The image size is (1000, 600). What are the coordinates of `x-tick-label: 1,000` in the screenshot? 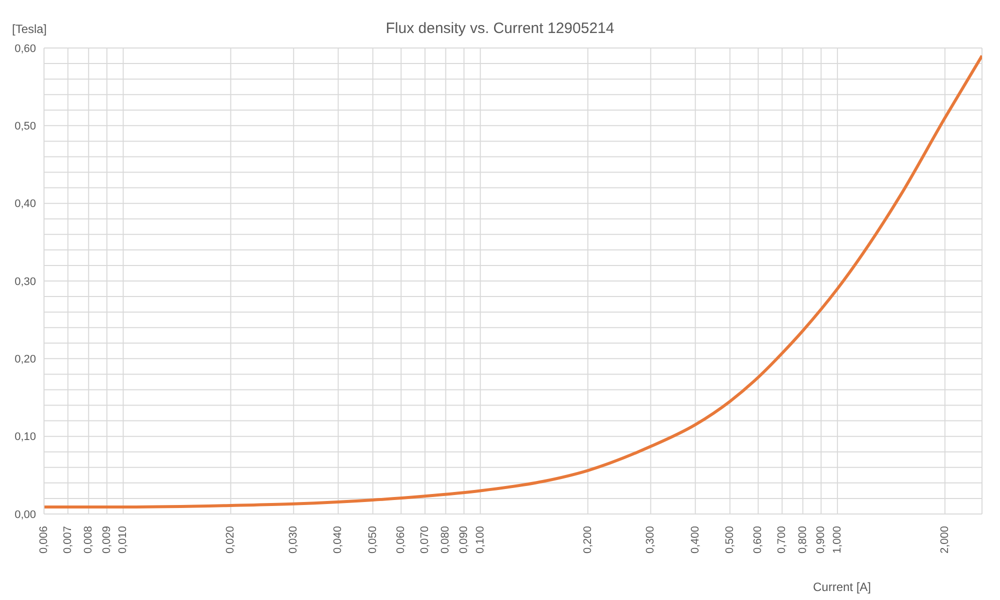 It's located at (837, 540).